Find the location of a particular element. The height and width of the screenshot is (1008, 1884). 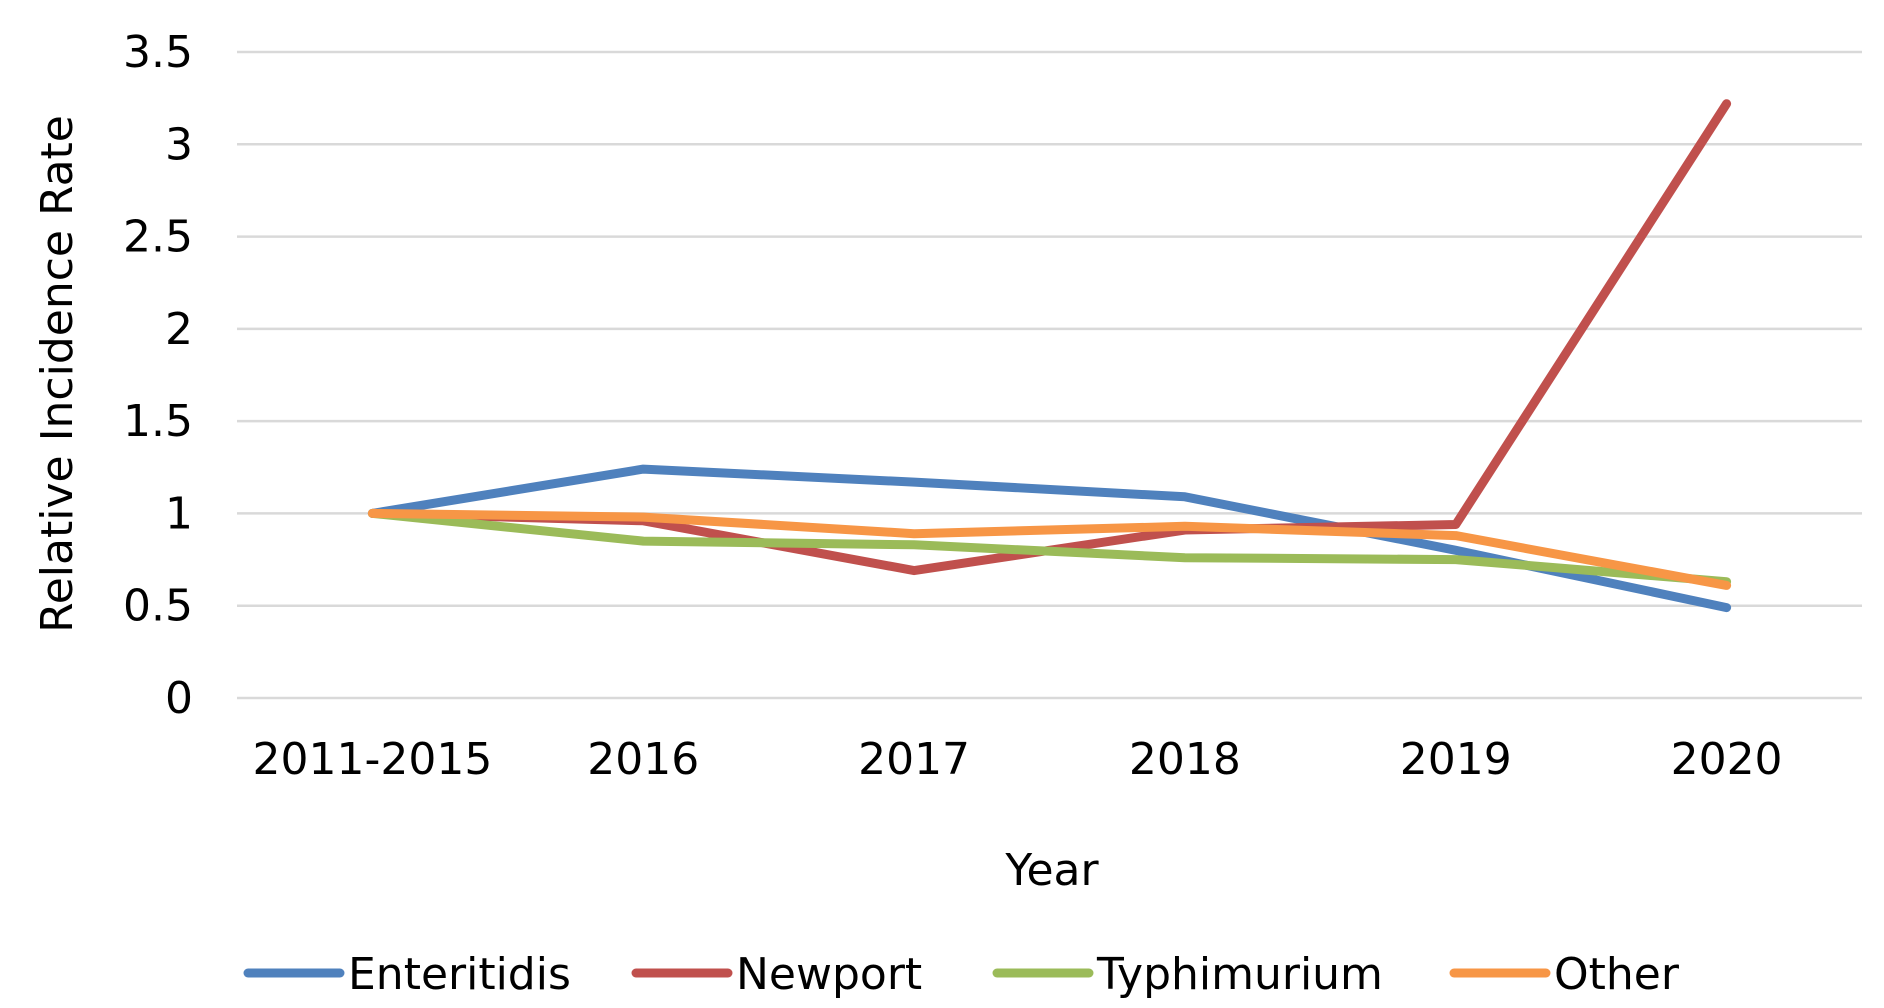

y-tick-label: 3.5 is located at coordinates (158, 52).